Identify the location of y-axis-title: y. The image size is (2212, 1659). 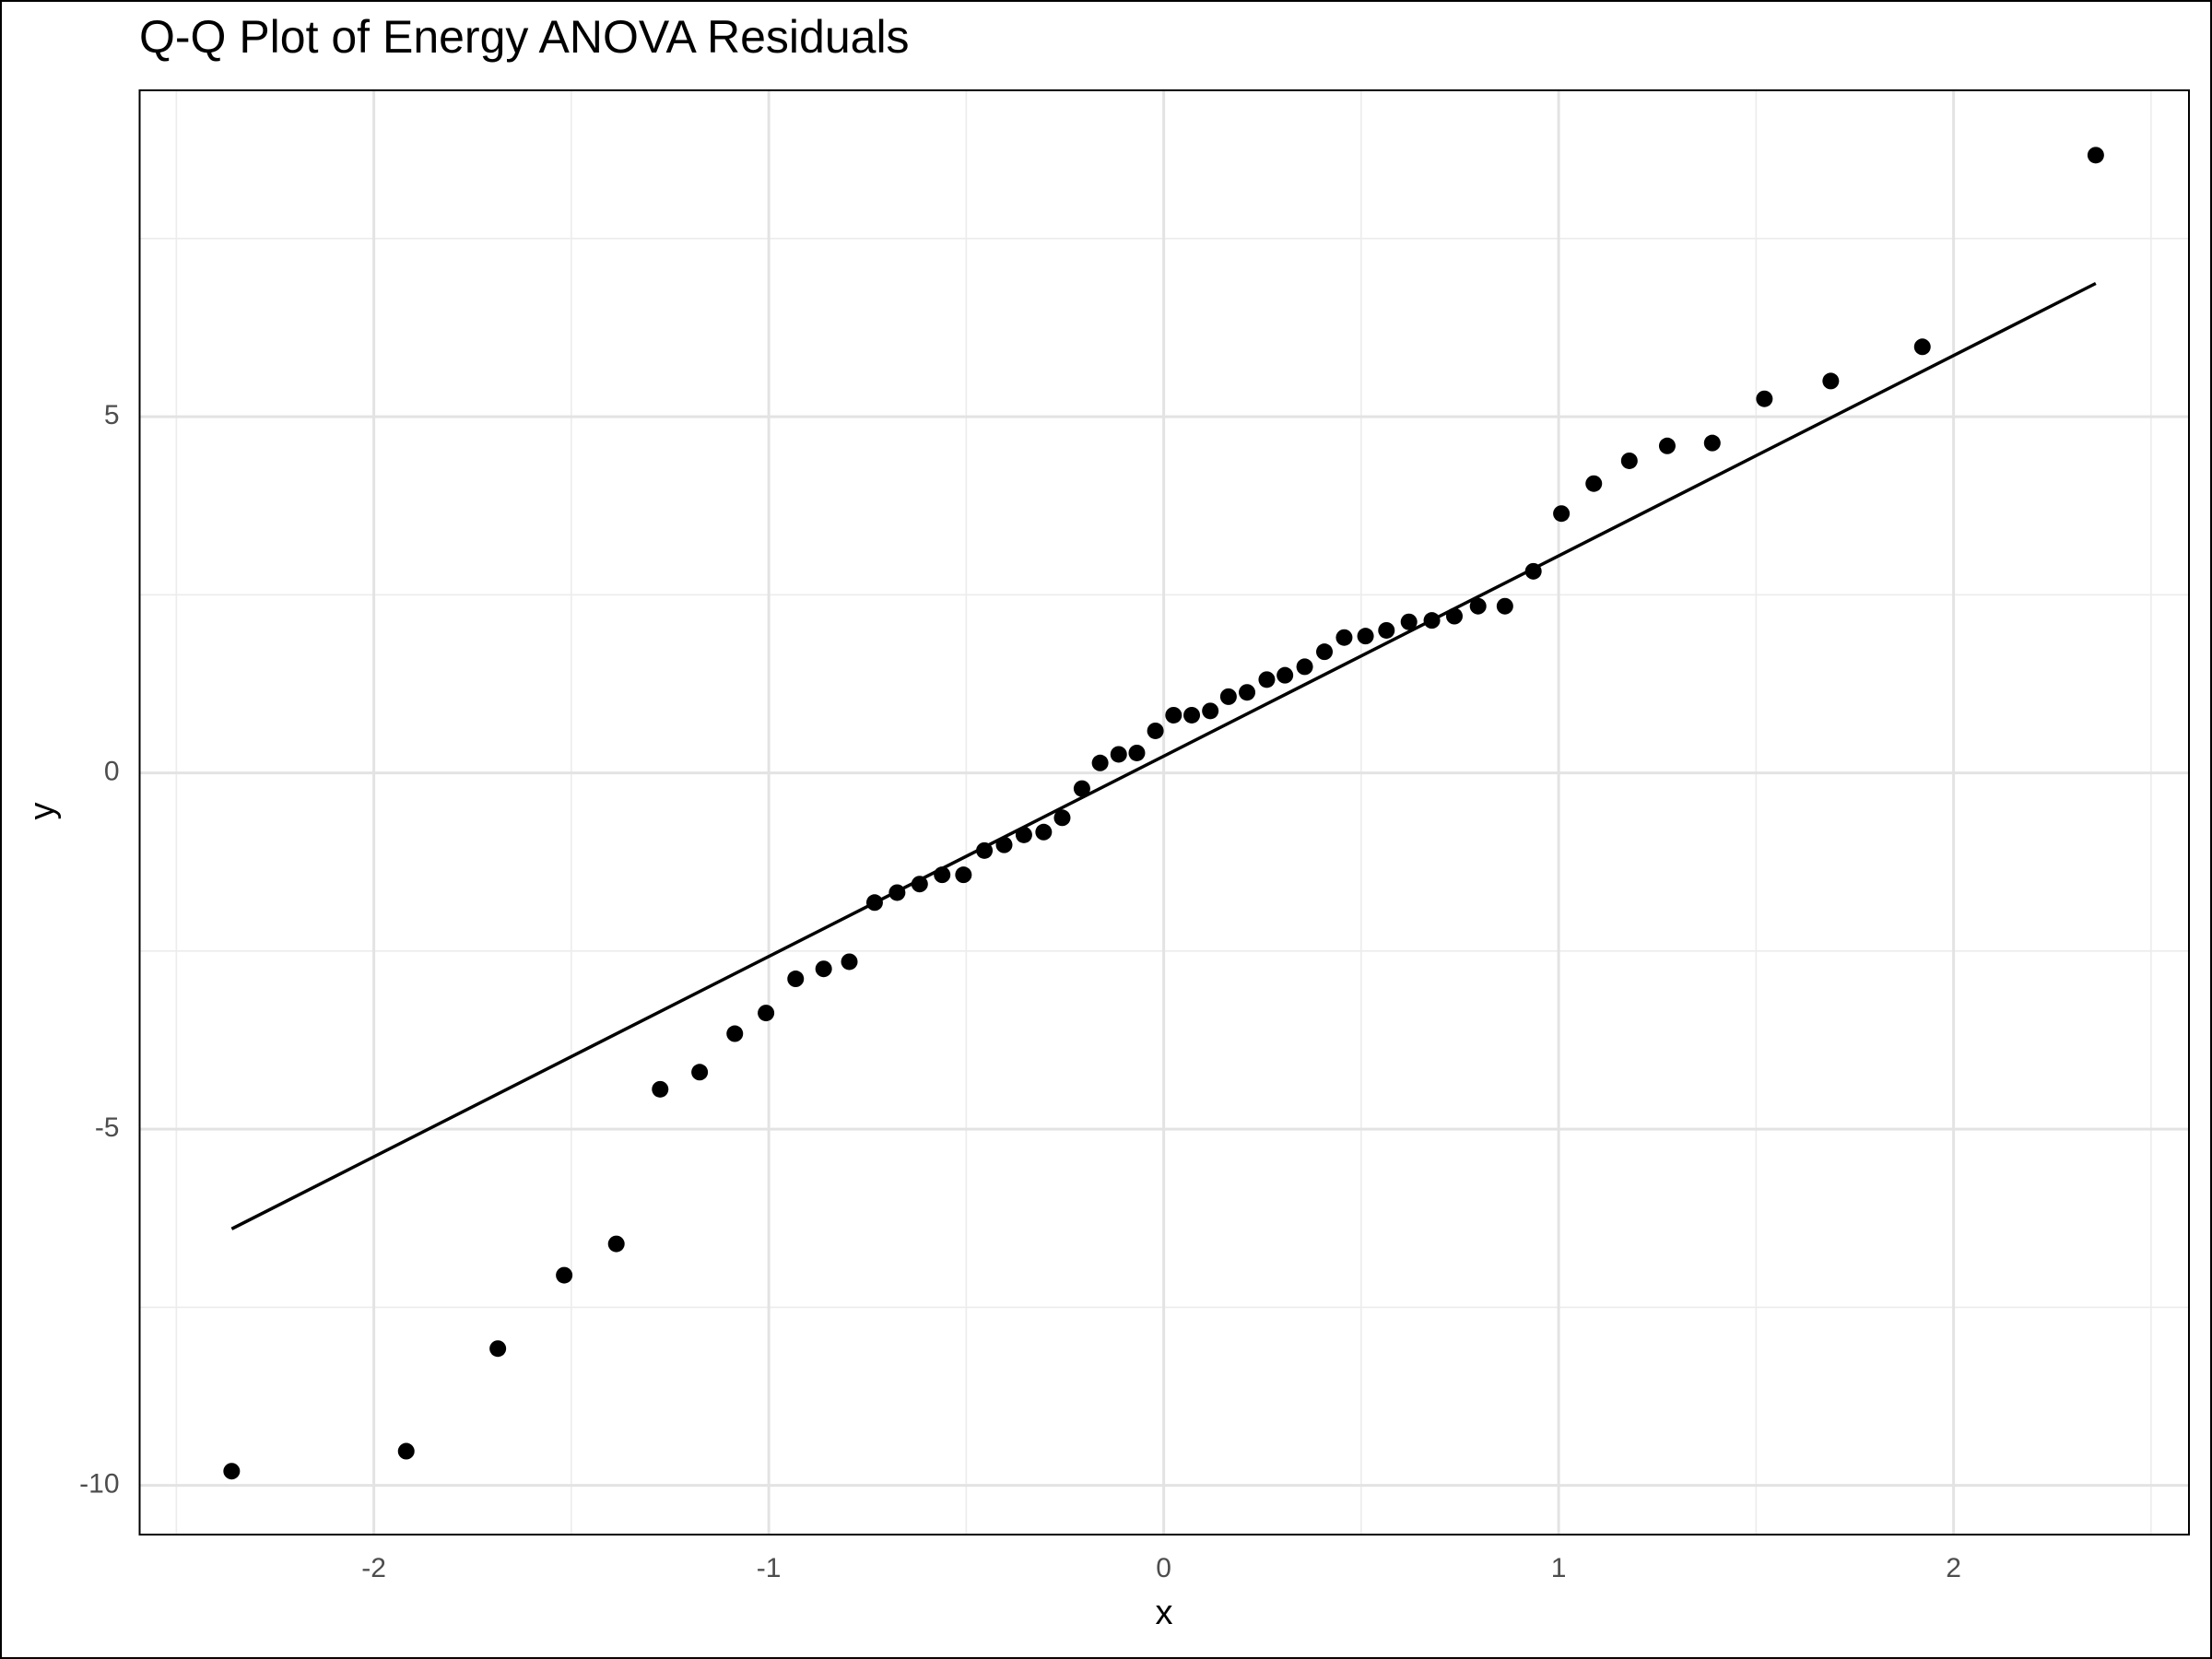
(42, 811).